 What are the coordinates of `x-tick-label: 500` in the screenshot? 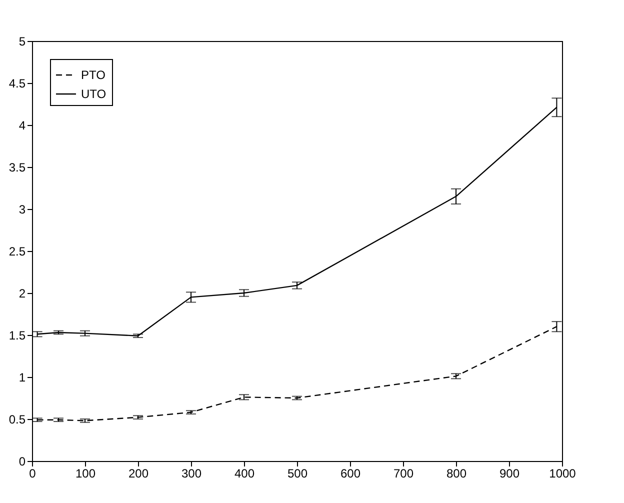 It's located at (297, 473).